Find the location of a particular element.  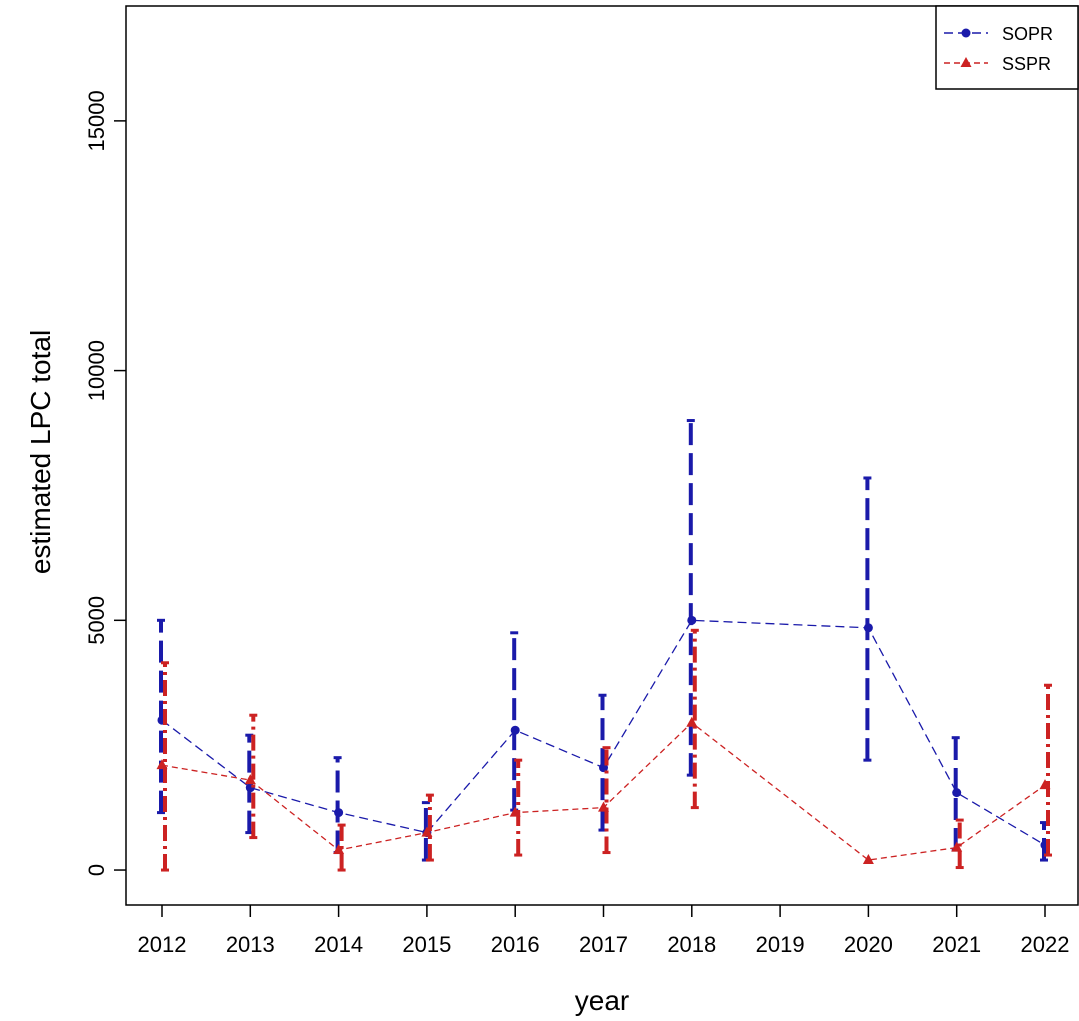

legend-label-sspr: SSPR is located at coordinates (1026, 64).